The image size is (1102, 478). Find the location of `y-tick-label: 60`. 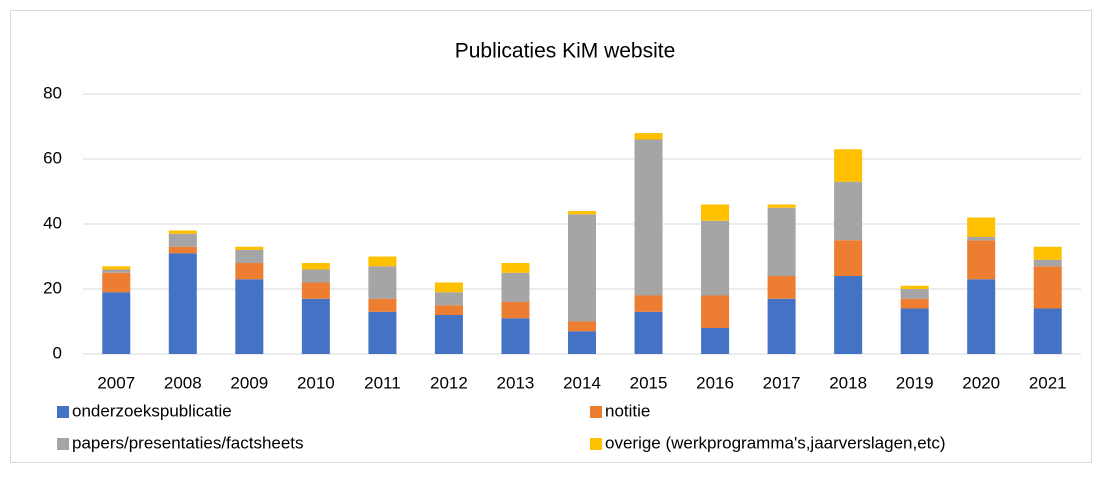

y-tick-label: 60 is located at coordinates (52, 157).